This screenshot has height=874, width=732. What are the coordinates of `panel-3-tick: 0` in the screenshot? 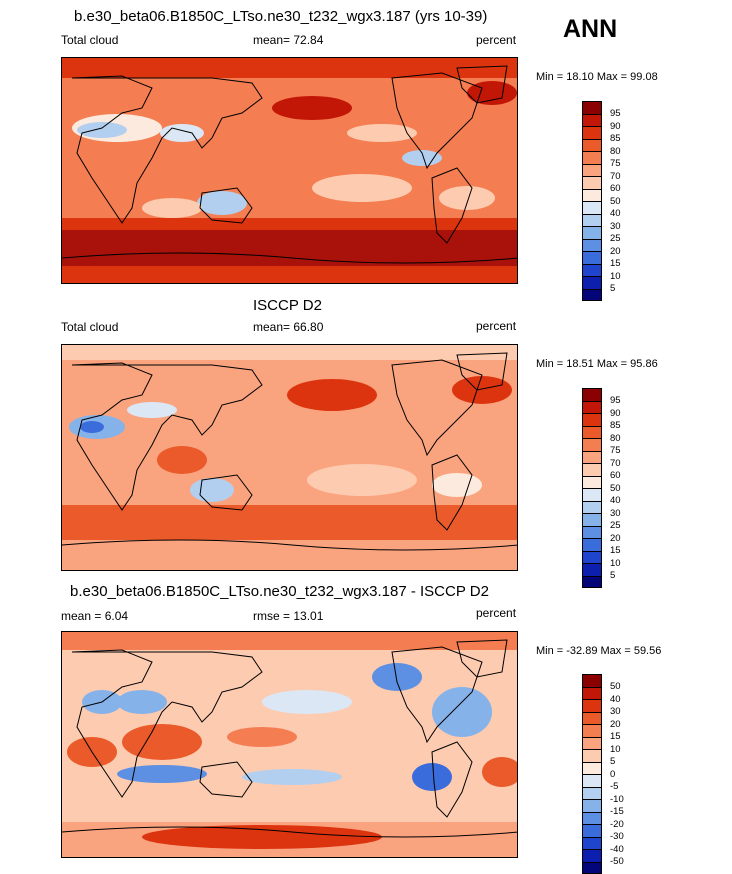 It's located at (612, 775).